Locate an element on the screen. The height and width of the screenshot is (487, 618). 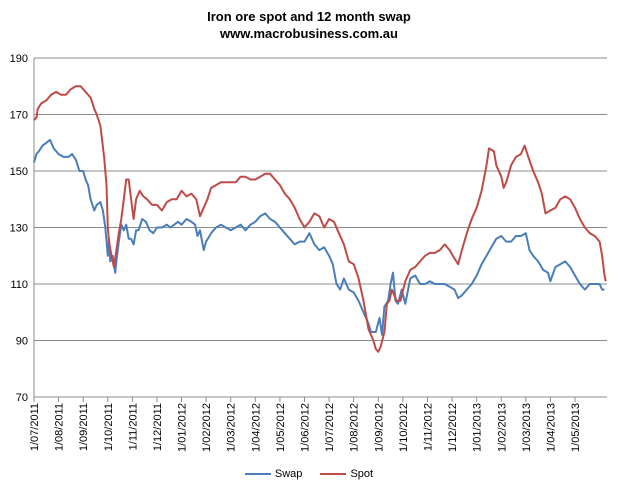
x-tick-label-8: 1/03/2012 is located at coordinates (232, 427).